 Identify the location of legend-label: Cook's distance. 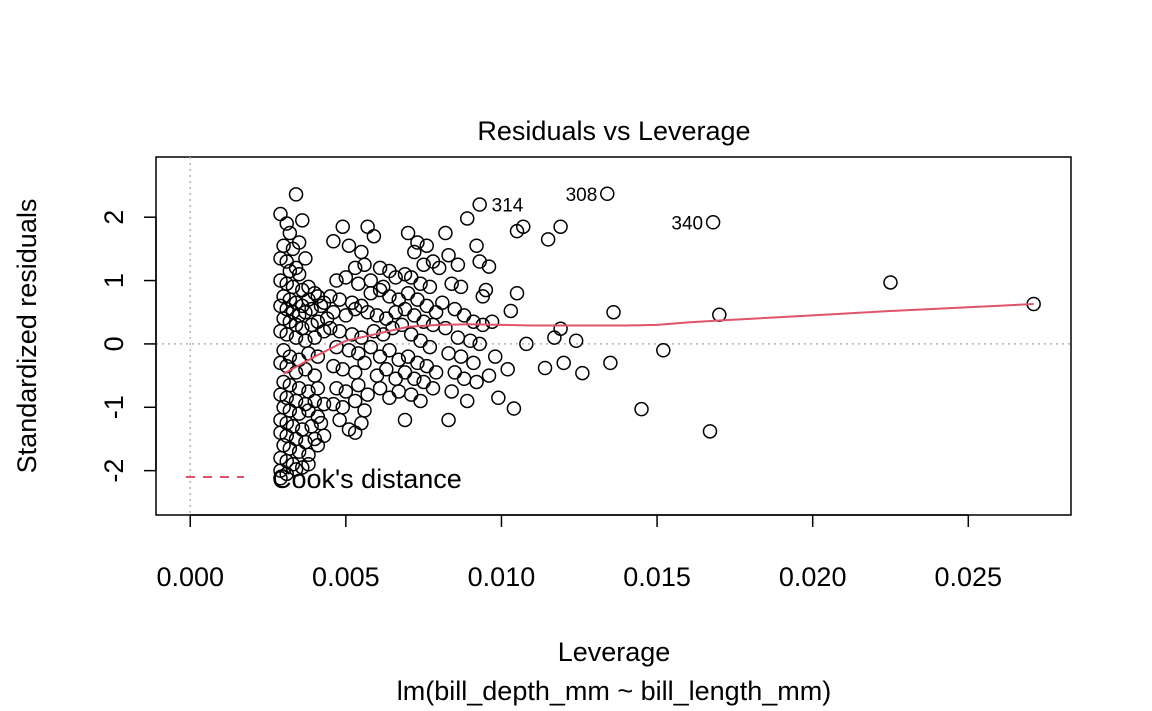
(367, 479).